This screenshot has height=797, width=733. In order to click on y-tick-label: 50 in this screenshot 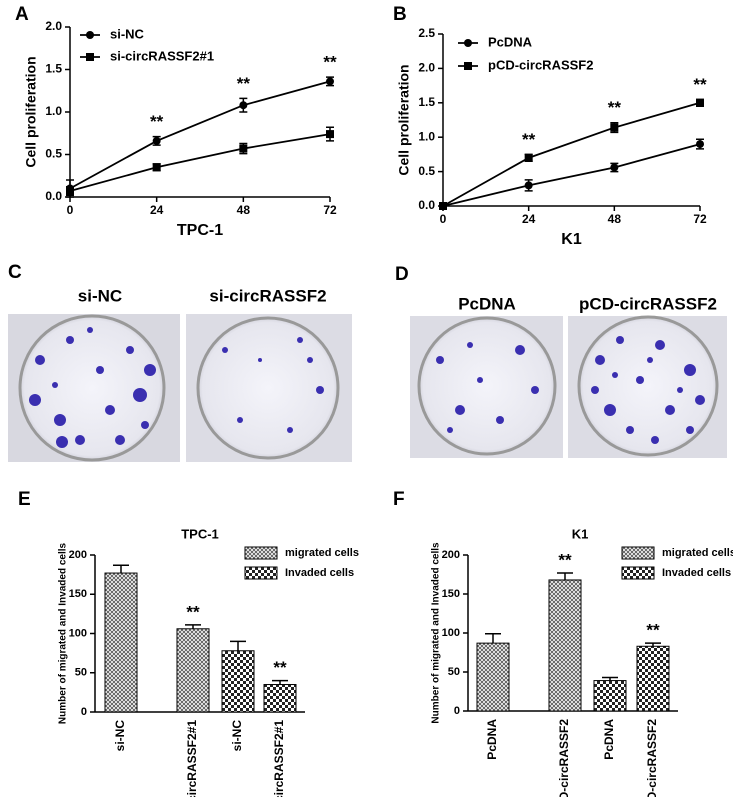, I will do `click(81, 673)`.